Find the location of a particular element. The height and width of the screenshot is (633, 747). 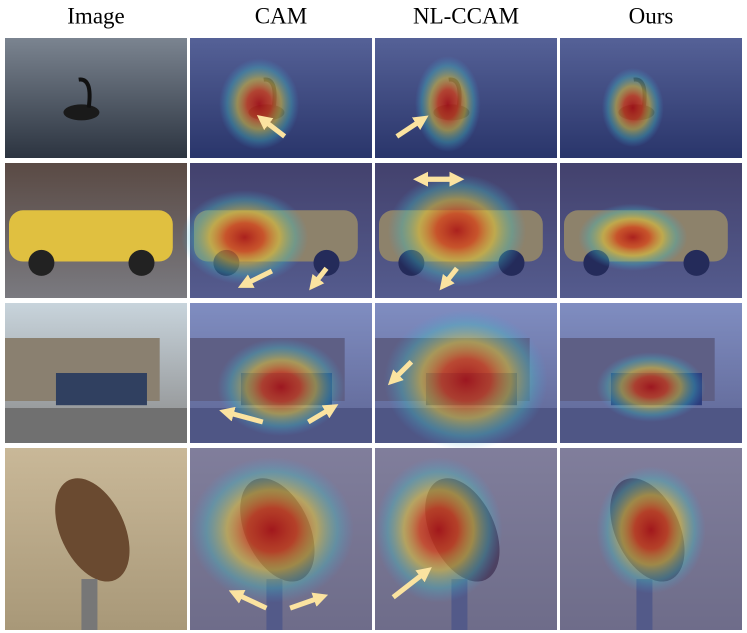

photo is located at coordinates (96, 98).